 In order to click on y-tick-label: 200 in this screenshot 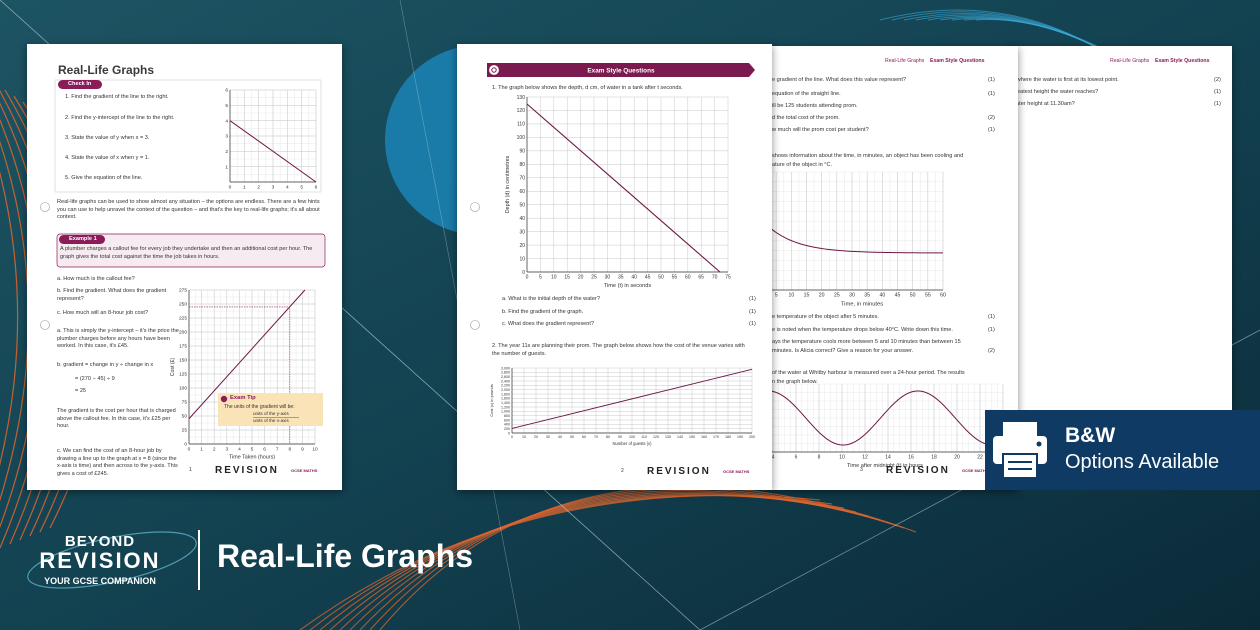, I will do `click(183, 333)`.